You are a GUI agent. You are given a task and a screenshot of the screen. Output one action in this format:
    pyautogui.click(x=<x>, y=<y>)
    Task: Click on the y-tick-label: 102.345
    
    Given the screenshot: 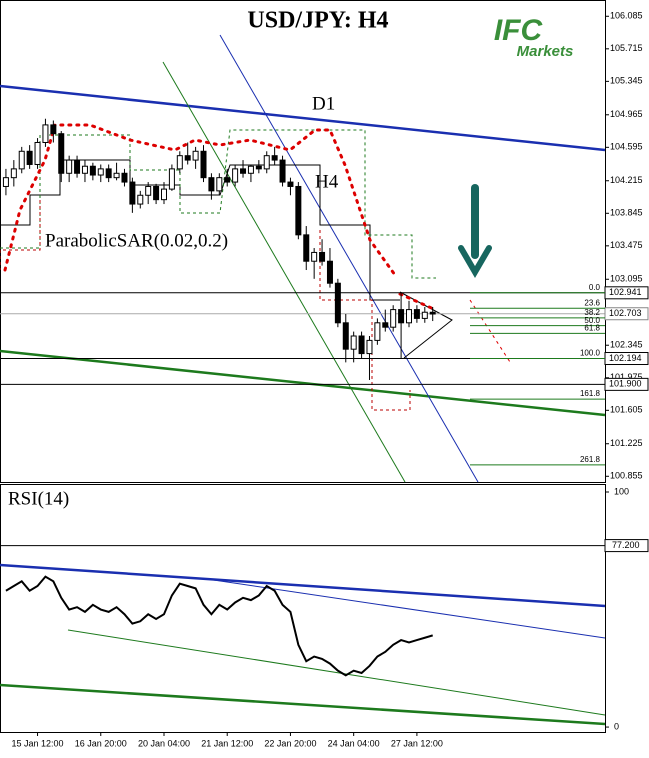 What is the action you would take?
    pyautogui.click(x=626, y=345)
    